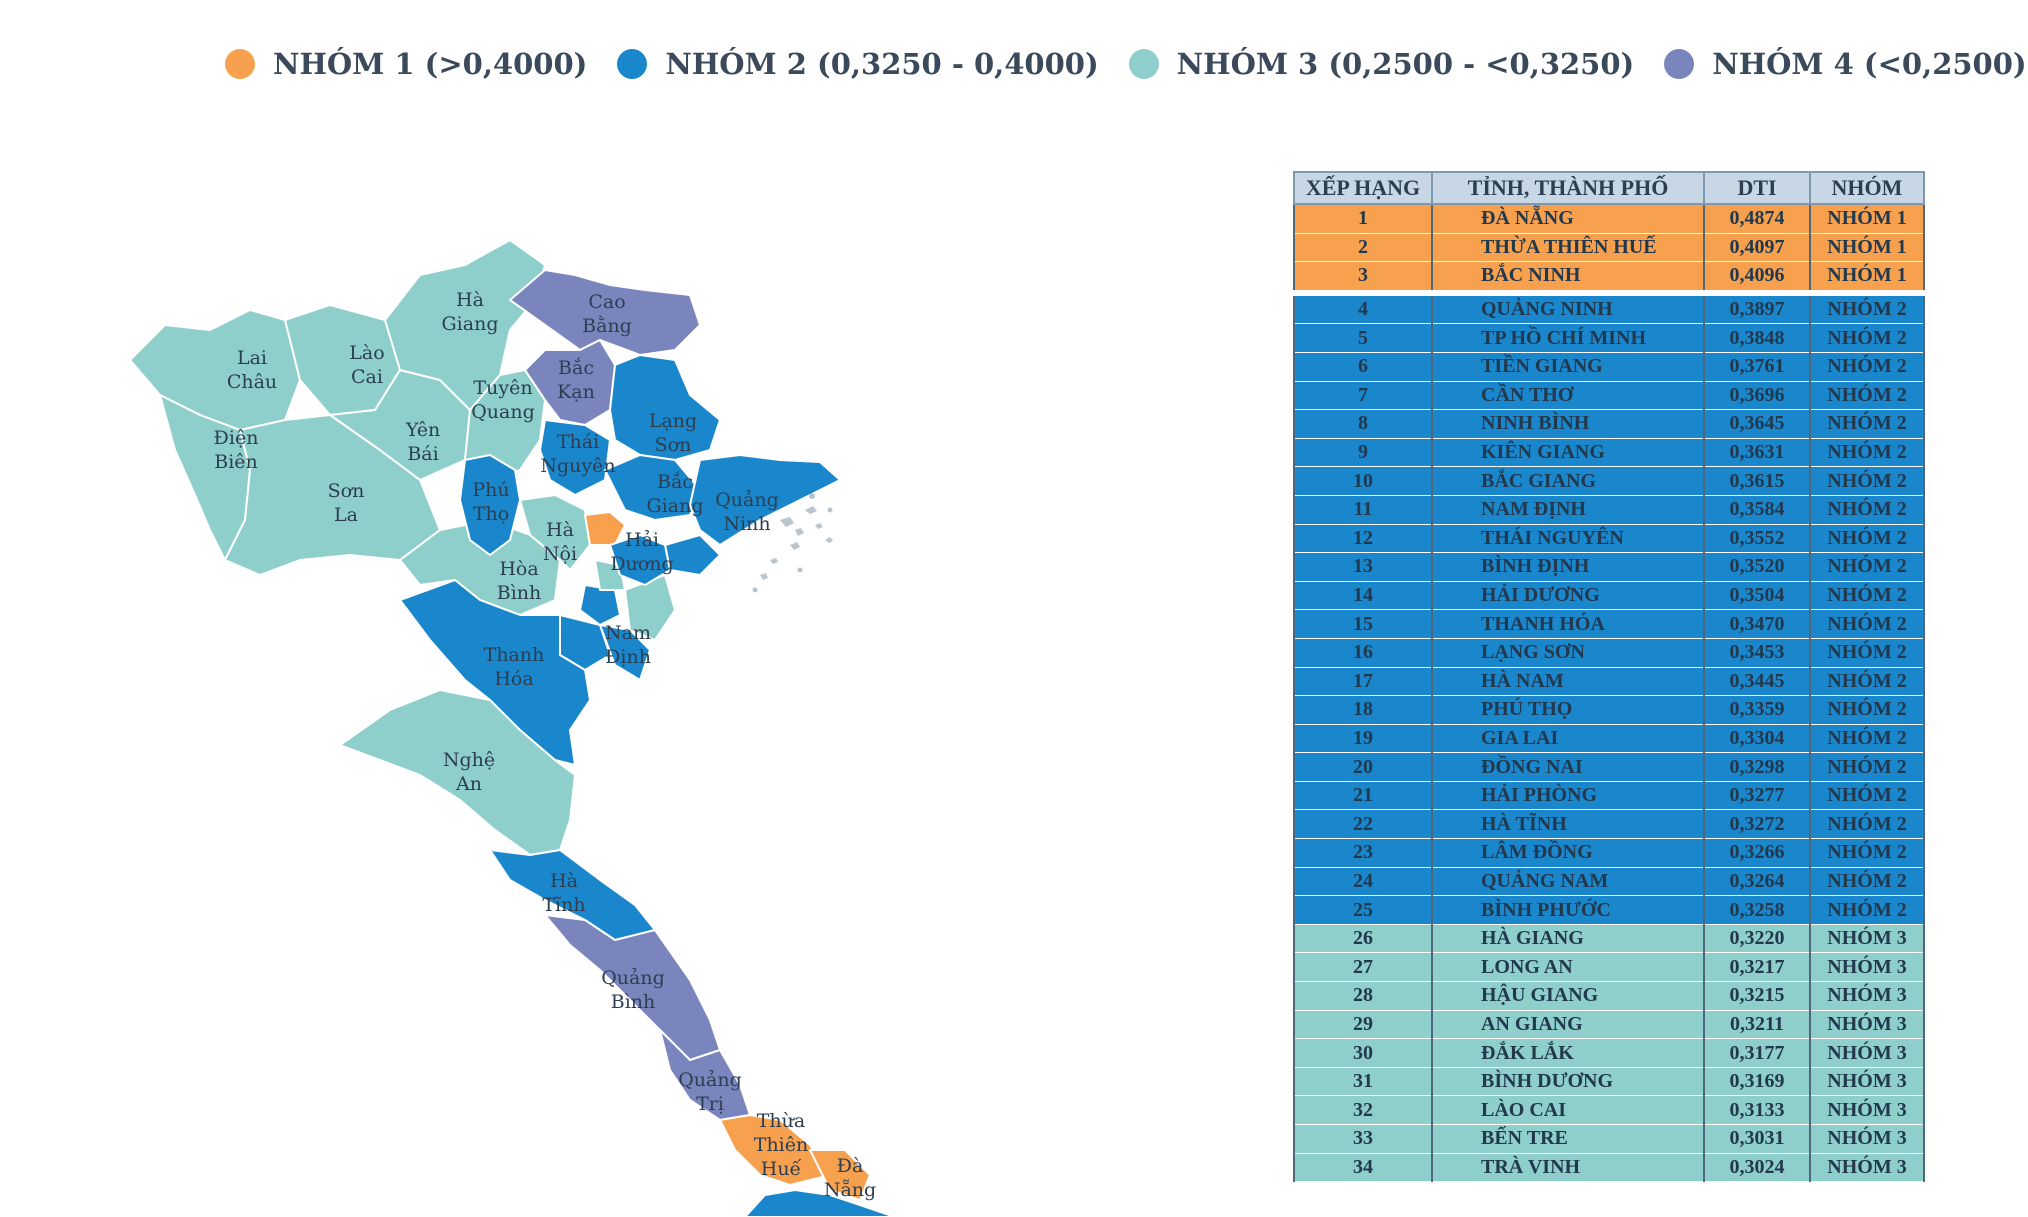  Describe the element at coordinates (1363, 510) in the screenshot. I see `cell-rank: 11` at that location.